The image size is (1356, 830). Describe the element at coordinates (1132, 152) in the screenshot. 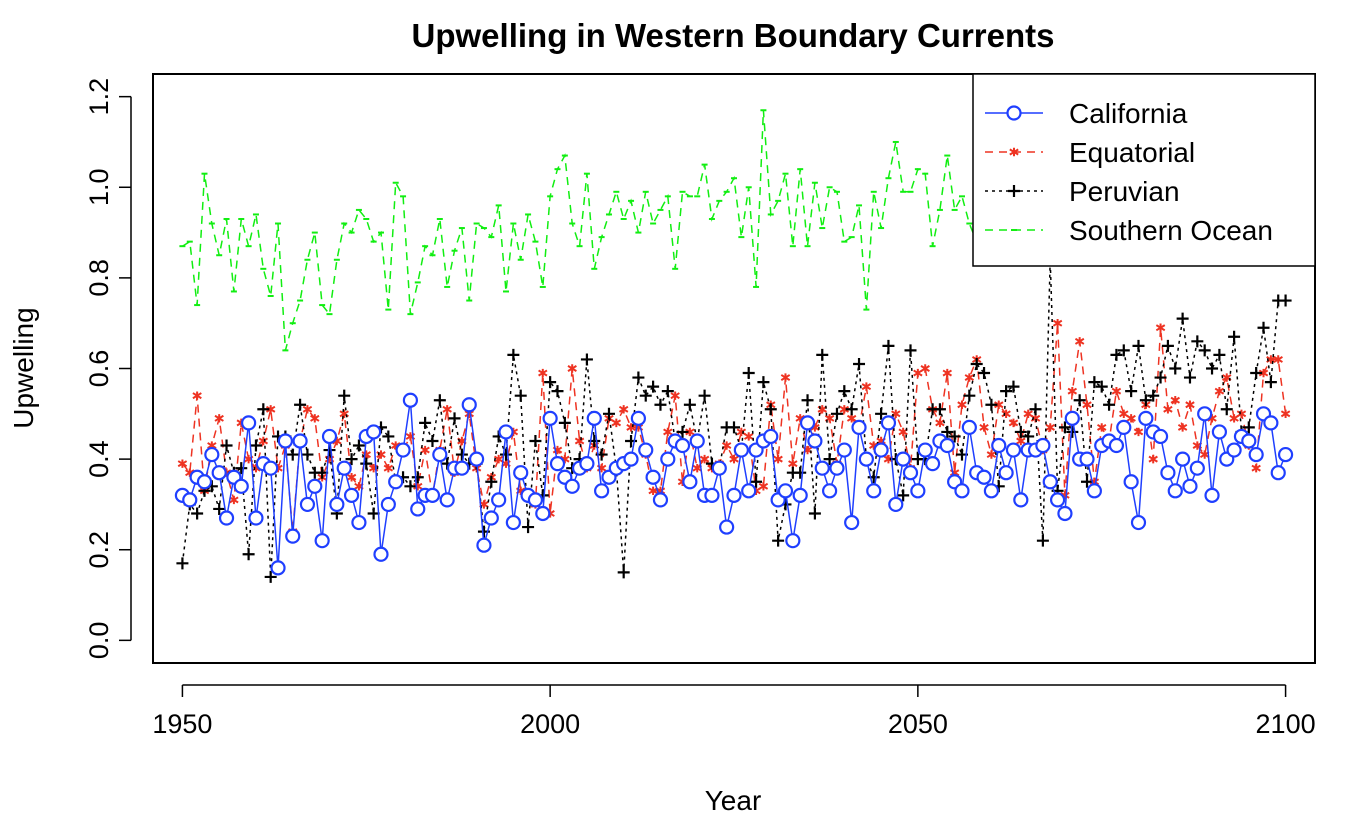

I see `legend-label-equatorial: Equatorial` at that location.